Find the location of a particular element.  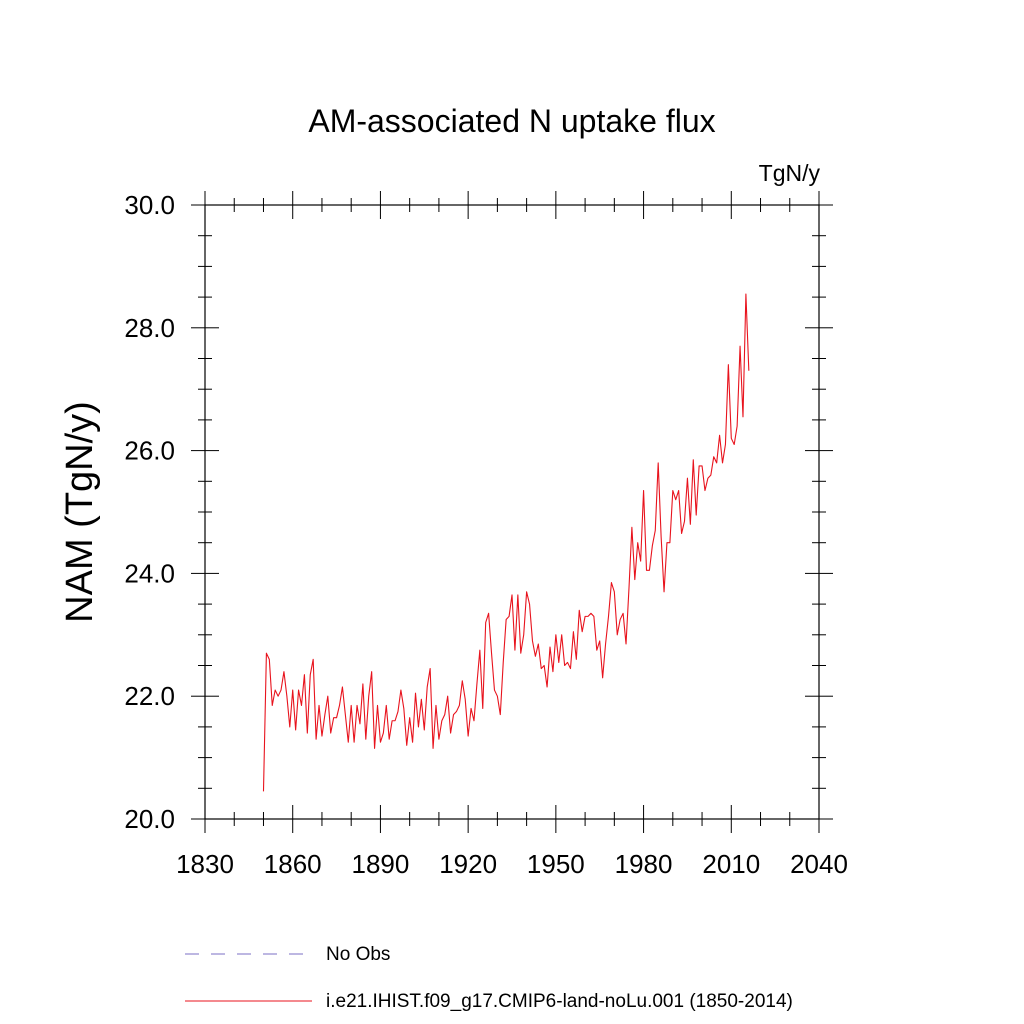

y-tick-label: 20.0 is located at coordinates (149, 819).